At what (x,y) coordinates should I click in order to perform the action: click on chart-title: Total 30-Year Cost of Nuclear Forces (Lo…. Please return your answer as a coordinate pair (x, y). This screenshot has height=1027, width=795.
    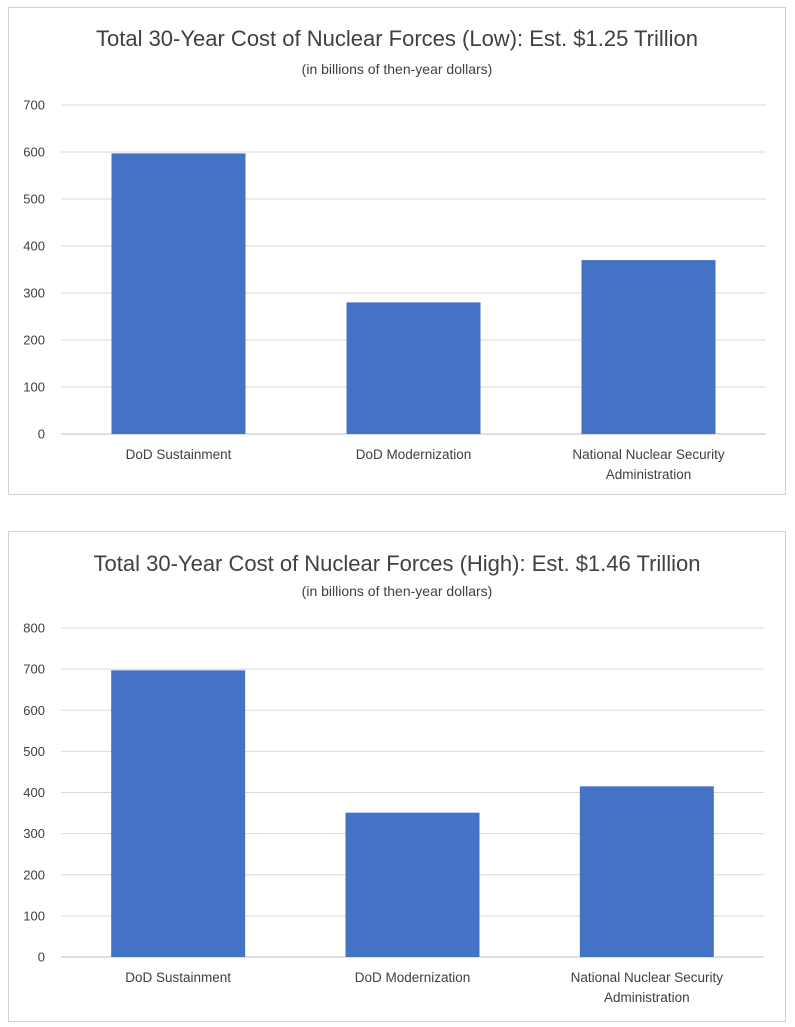
    Looking at the image, I should click on (396, 38).